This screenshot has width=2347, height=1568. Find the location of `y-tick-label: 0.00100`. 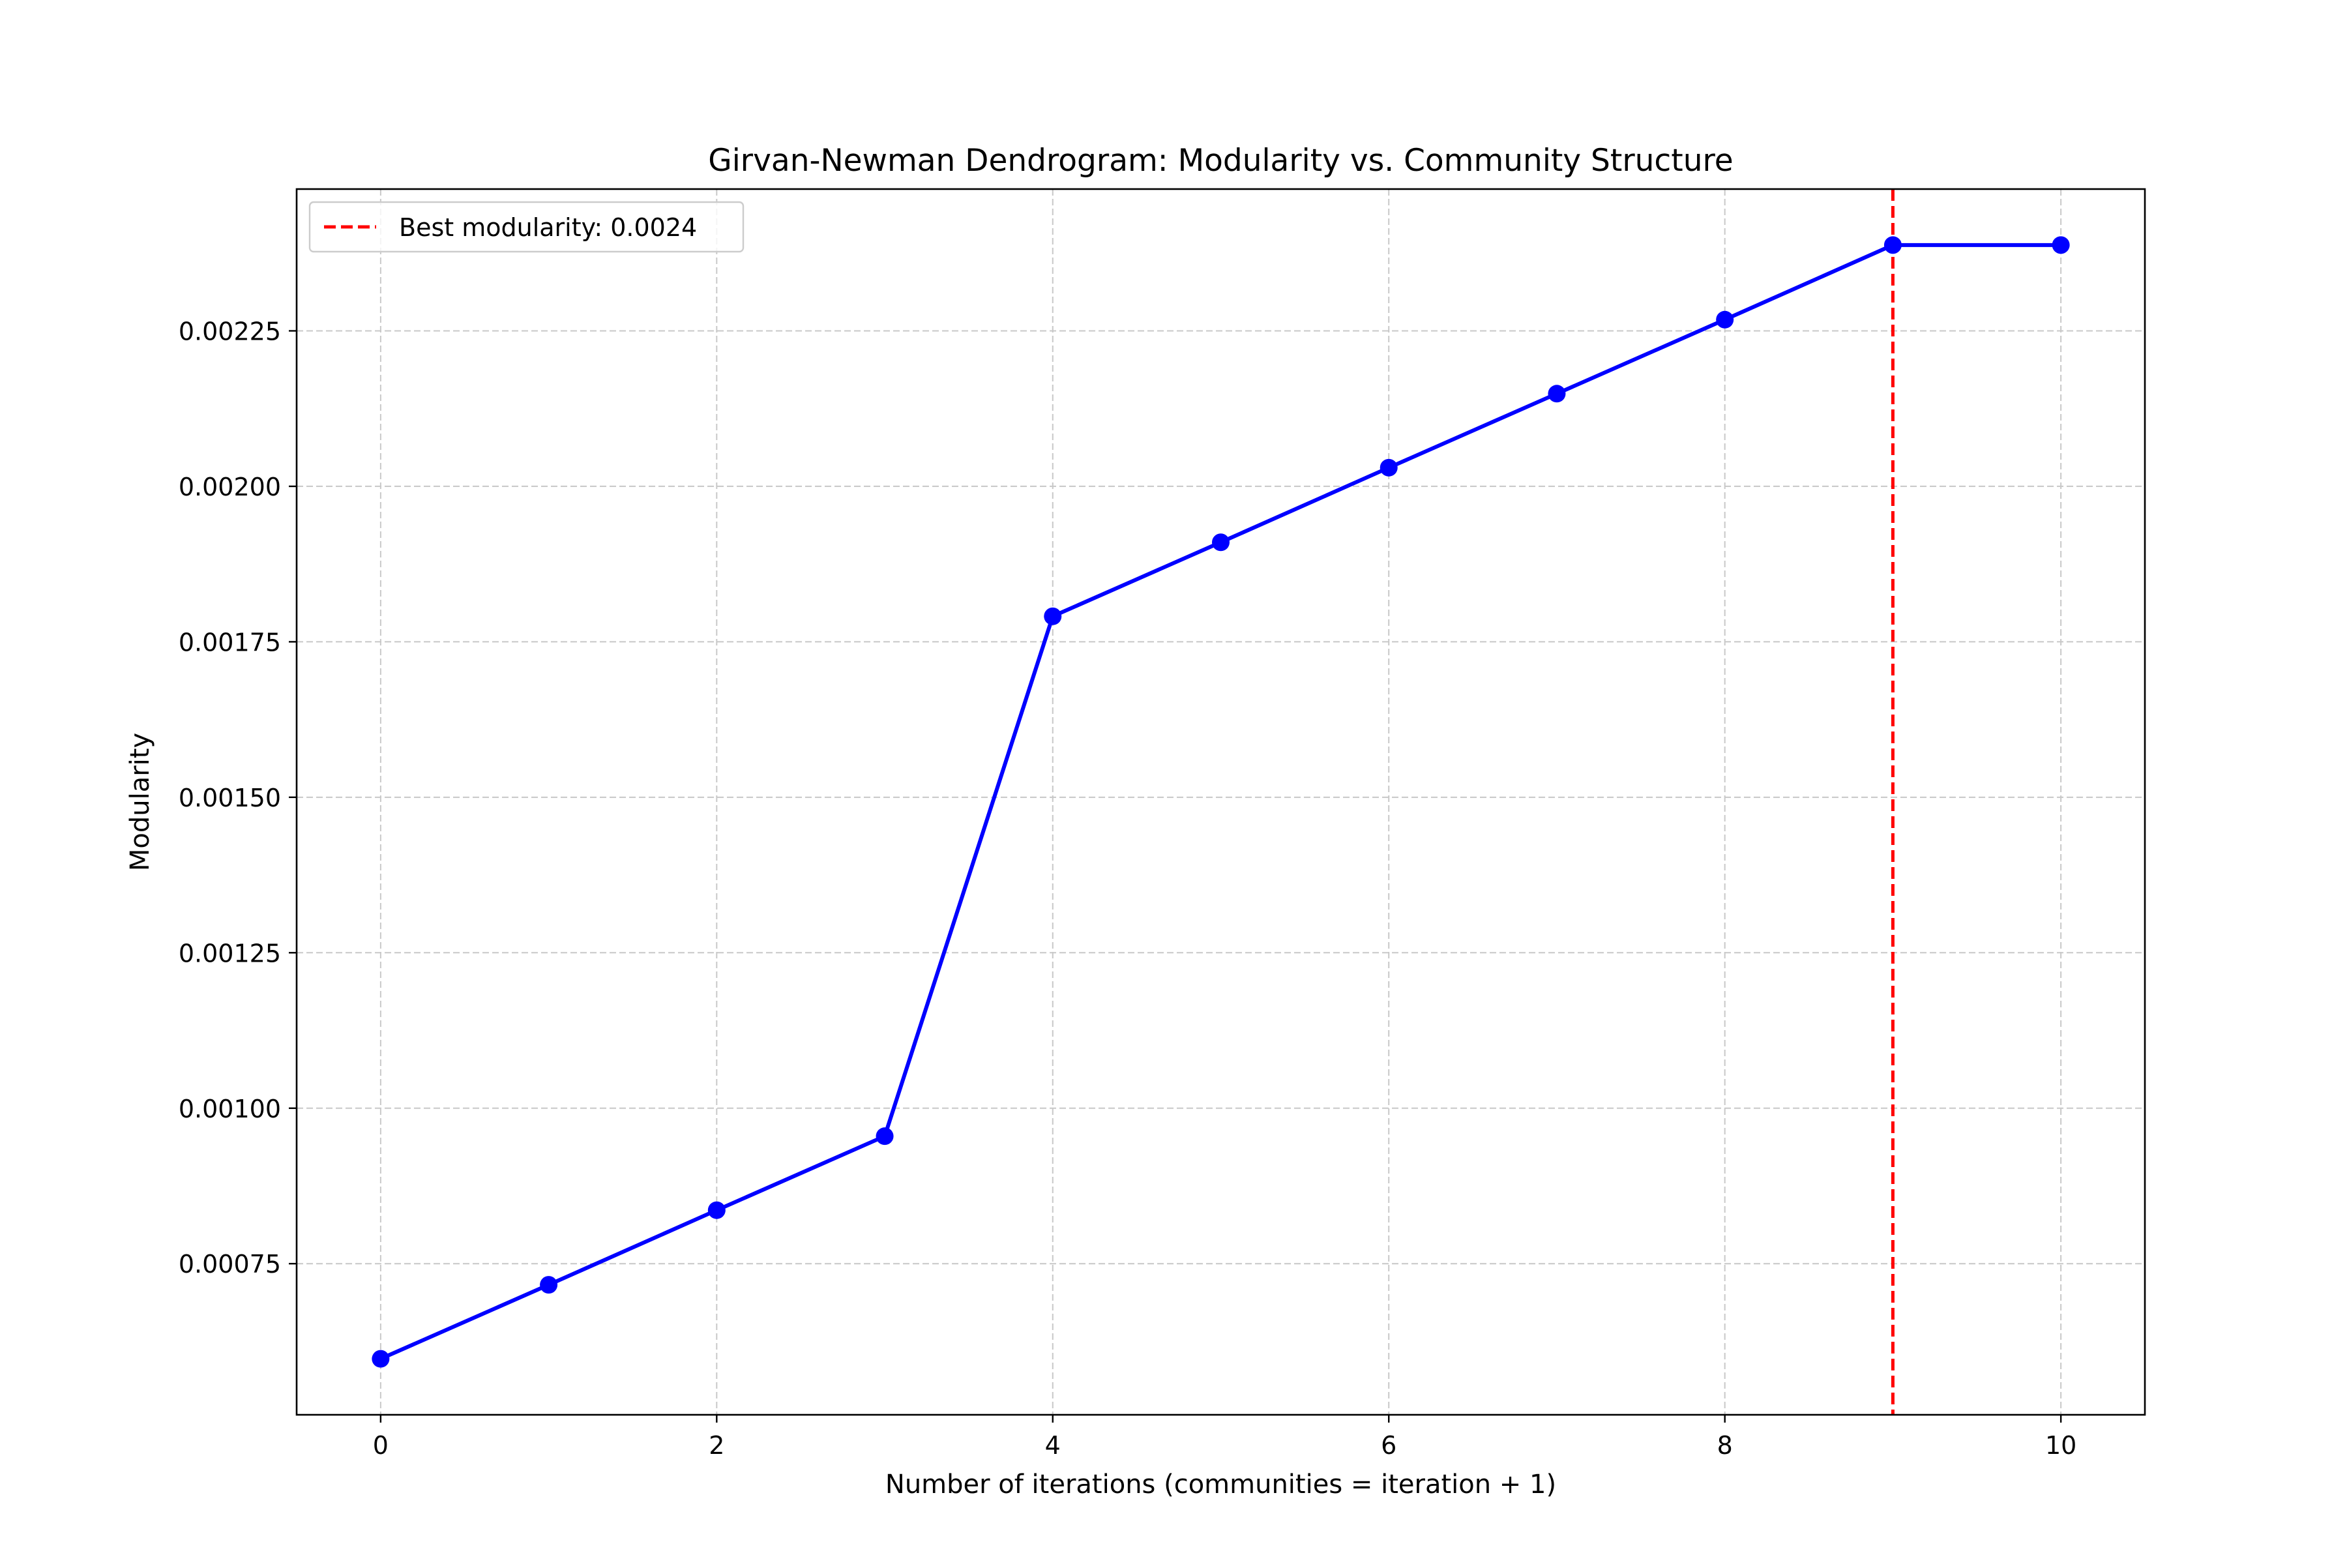

y-tick-label: 0.00100 is located at coordinates (230, 1109).